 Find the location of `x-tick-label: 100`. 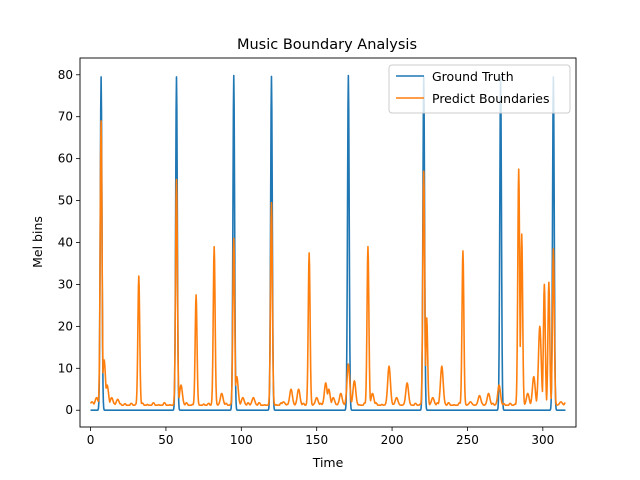

x-tick-label: 100 is located at coordinates (241, 440).